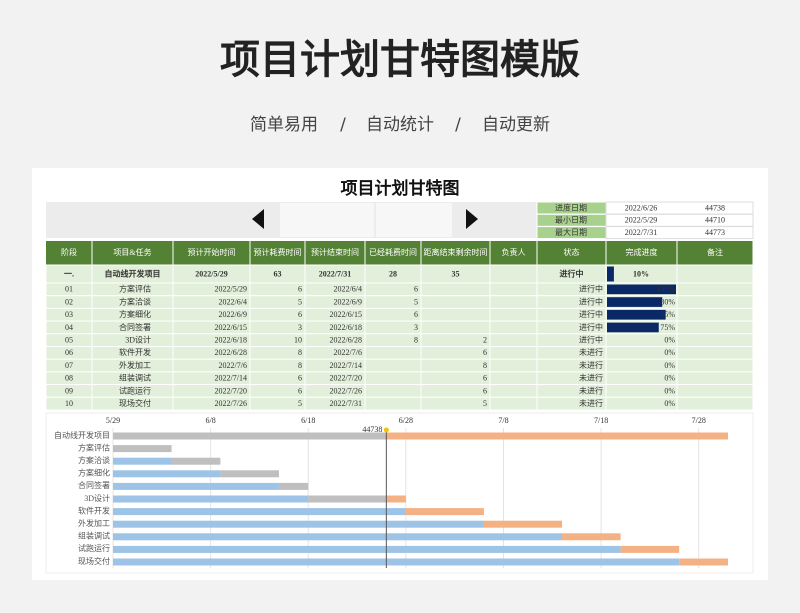 The width and height of the screenshot is (800, 613). I want to click on subtitle-item: 简单易用, so click(284, 125).